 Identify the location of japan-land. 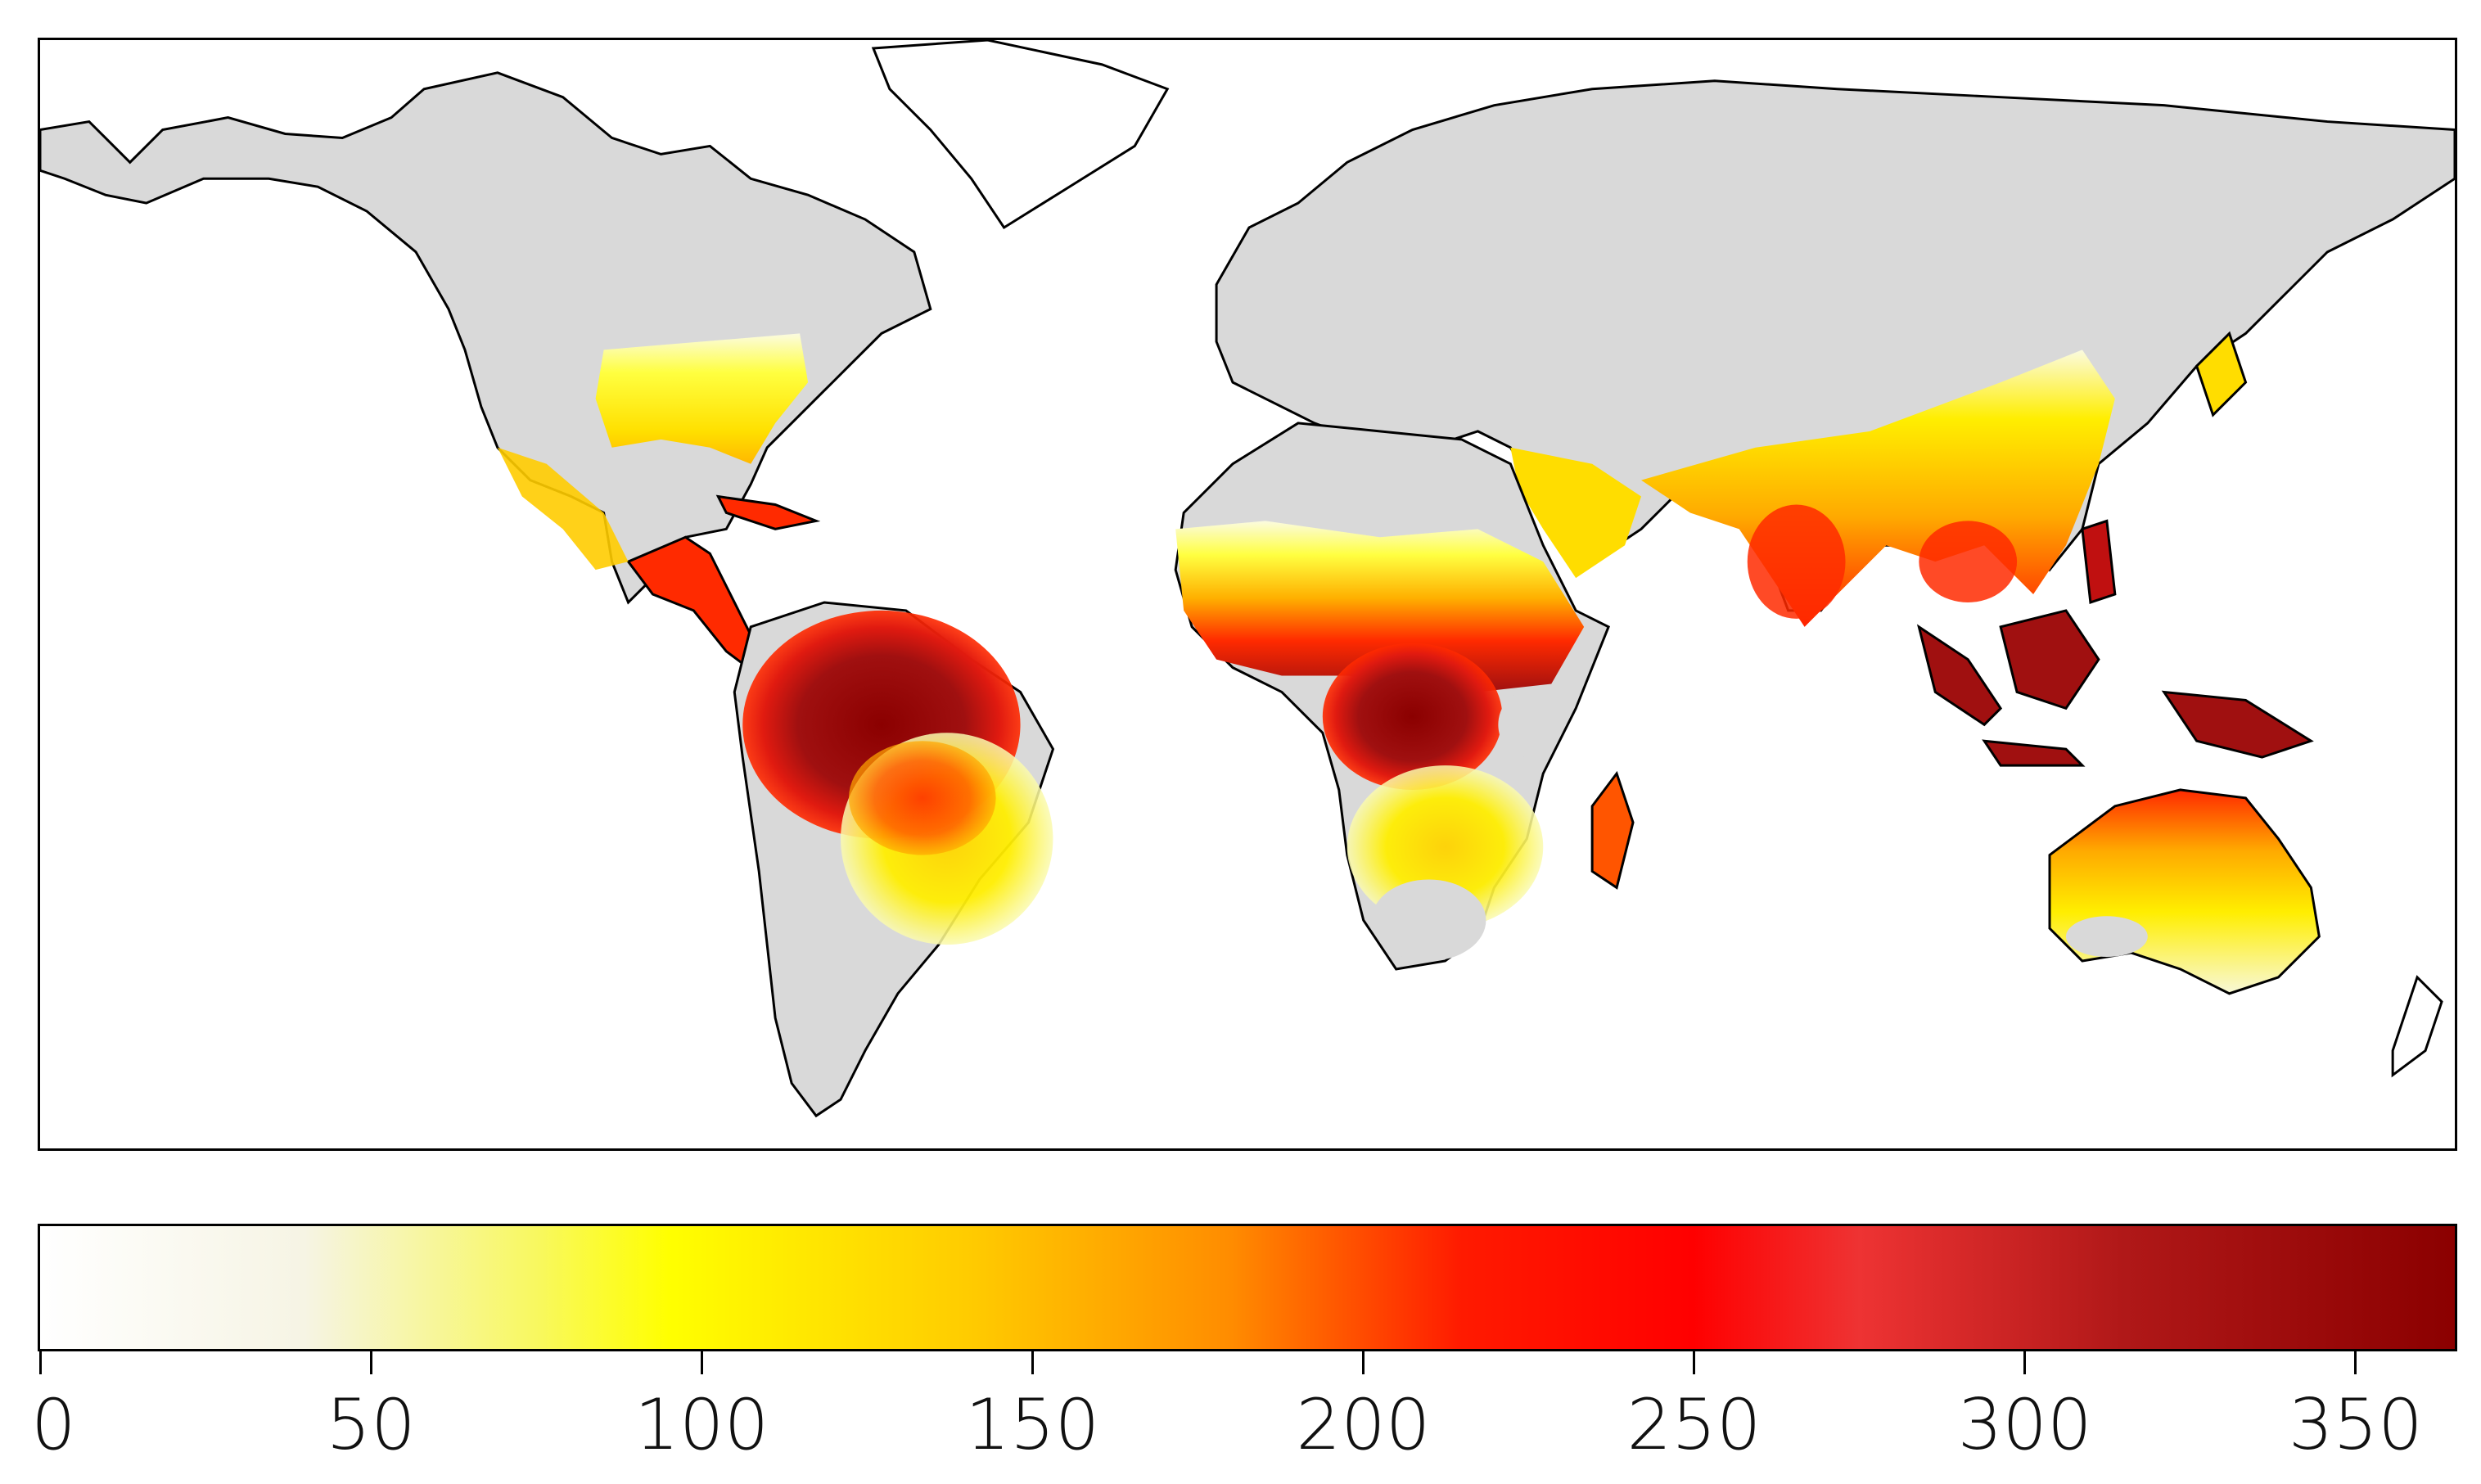
(2221, 374).